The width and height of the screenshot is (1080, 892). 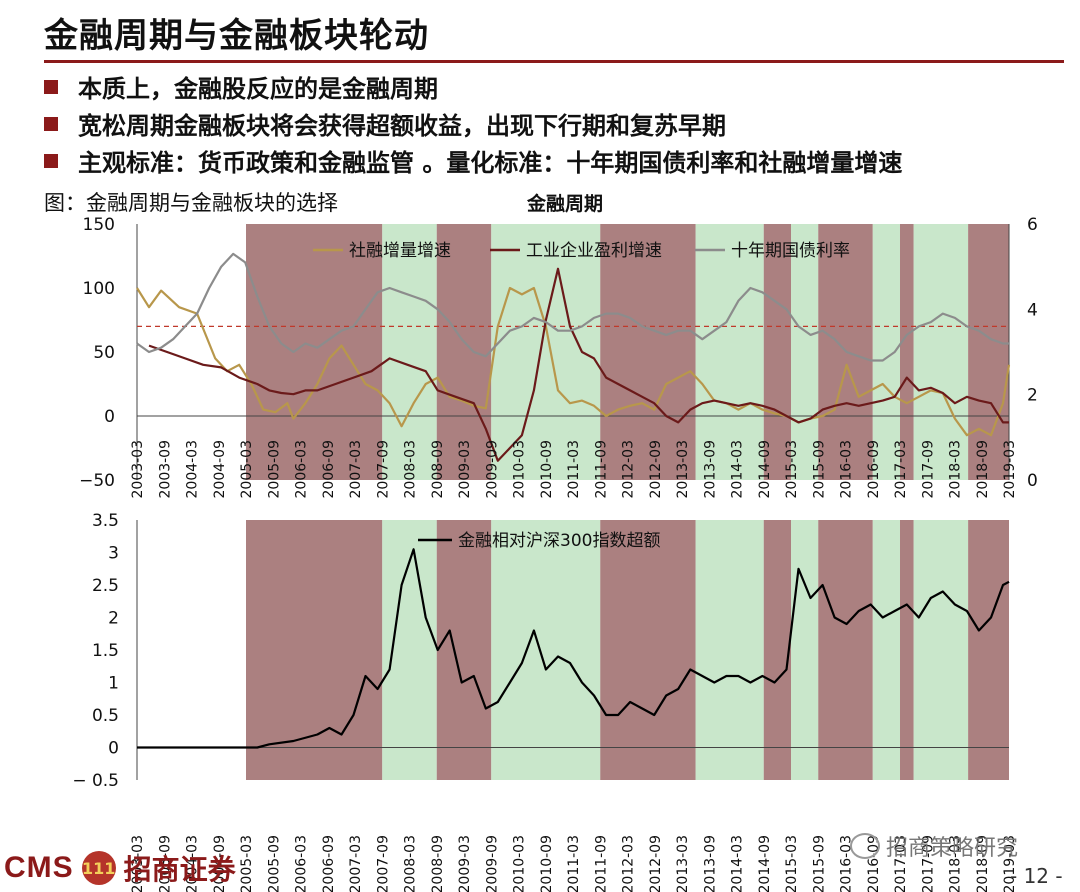 What do you see at coordinates (956, 469) in the screenshot?
I see `x-tick-label-top: 2018-03` at bounding box center [956, 469].